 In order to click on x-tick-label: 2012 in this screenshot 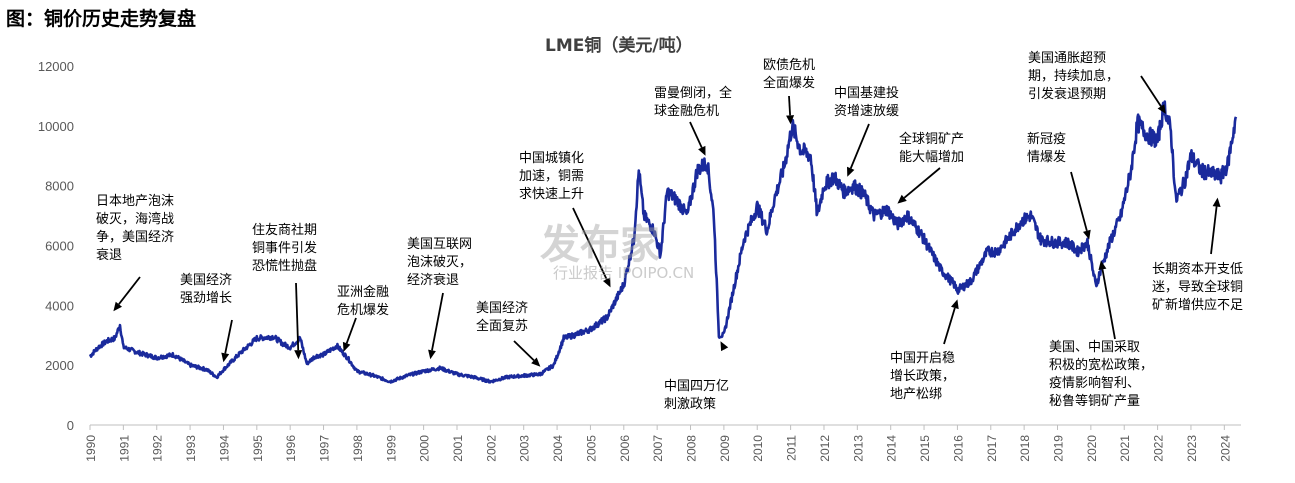, I will do `click(825, 448)`.